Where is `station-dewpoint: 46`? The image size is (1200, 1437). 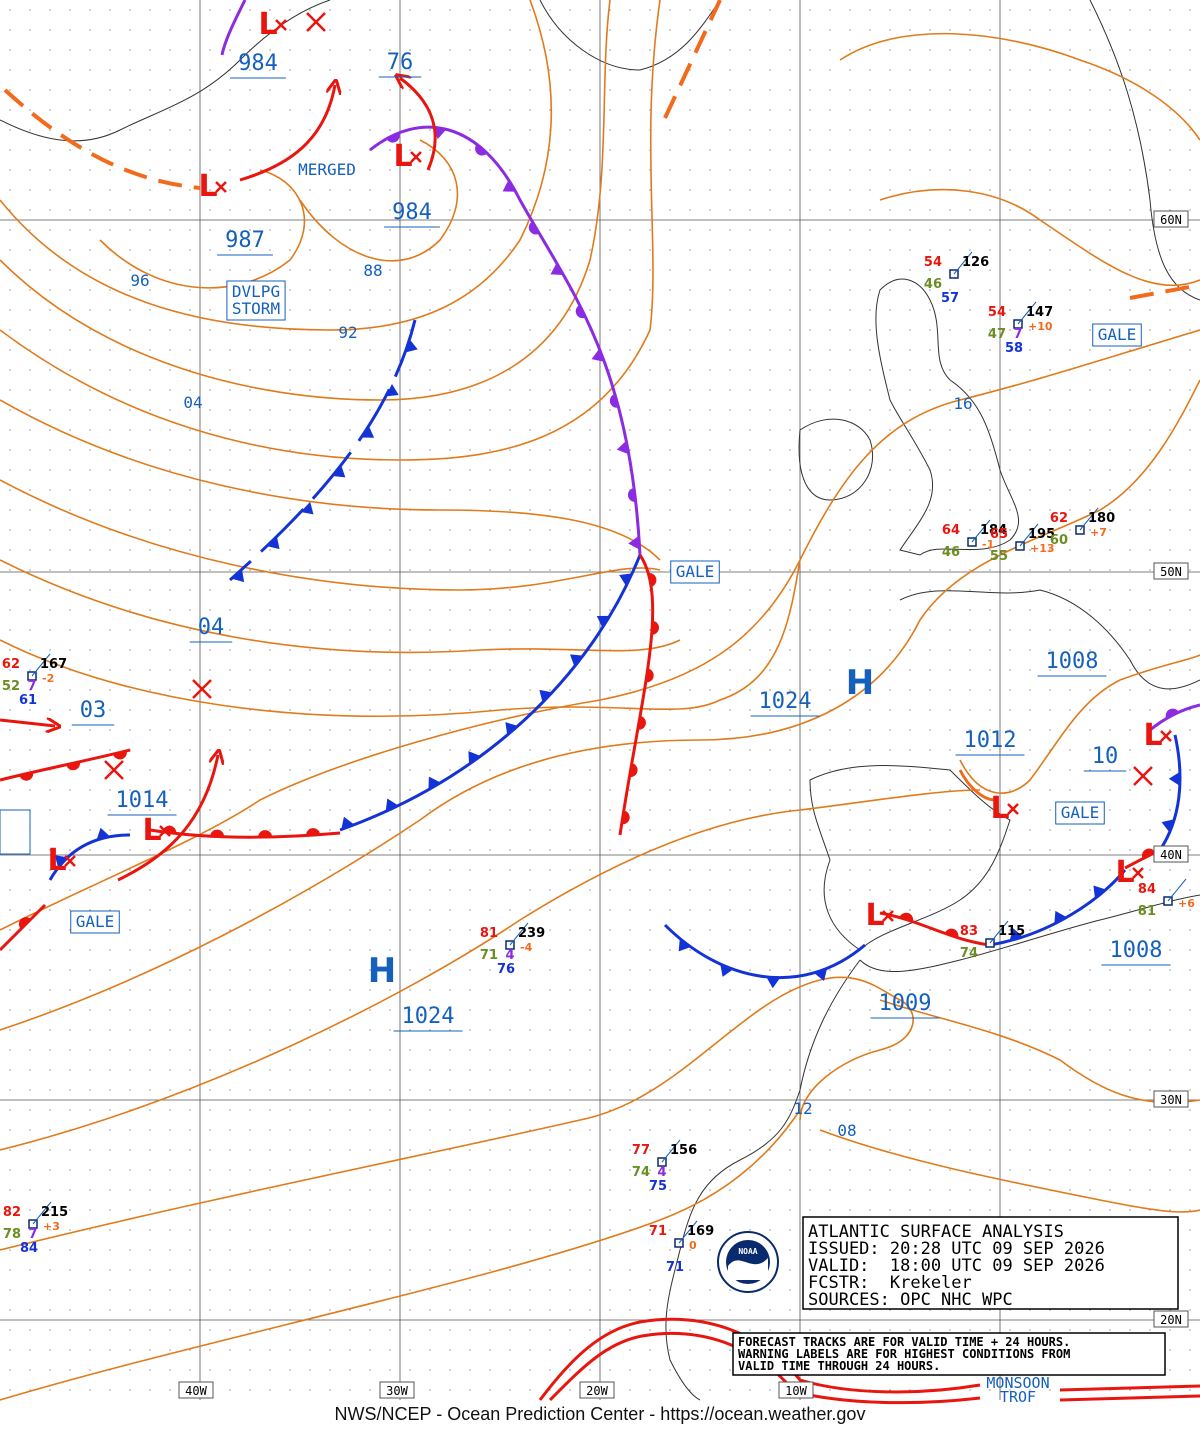 station-dewpoint: 46 is located at coordinates (933, 284).